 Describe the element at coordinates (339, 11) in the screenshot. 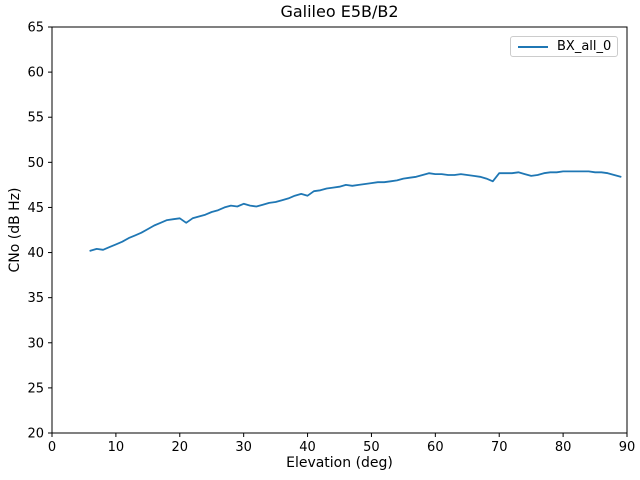

I see `chart-title: Galileo E5B/B2` at that location.